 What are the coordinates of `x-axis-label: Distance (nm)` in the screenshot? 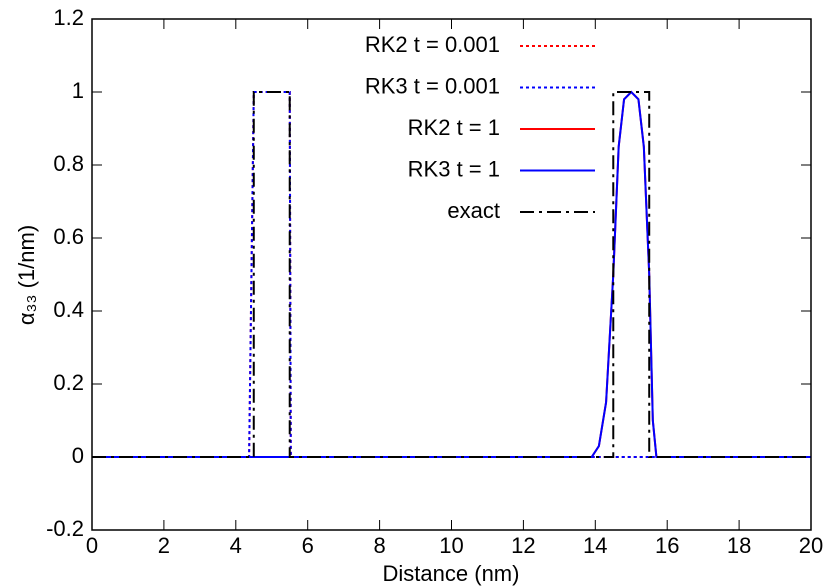 It's located at (451, 573).